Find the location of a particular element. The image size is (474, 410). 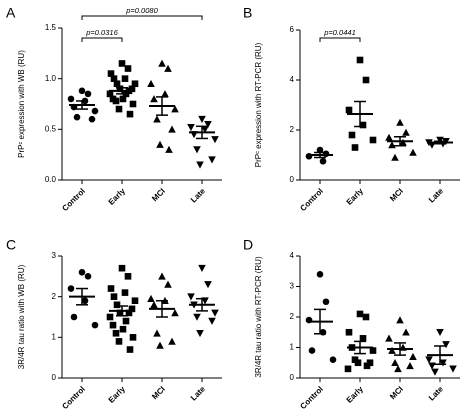

p-value: p=0.0080 is located at coordinates (141, 10).